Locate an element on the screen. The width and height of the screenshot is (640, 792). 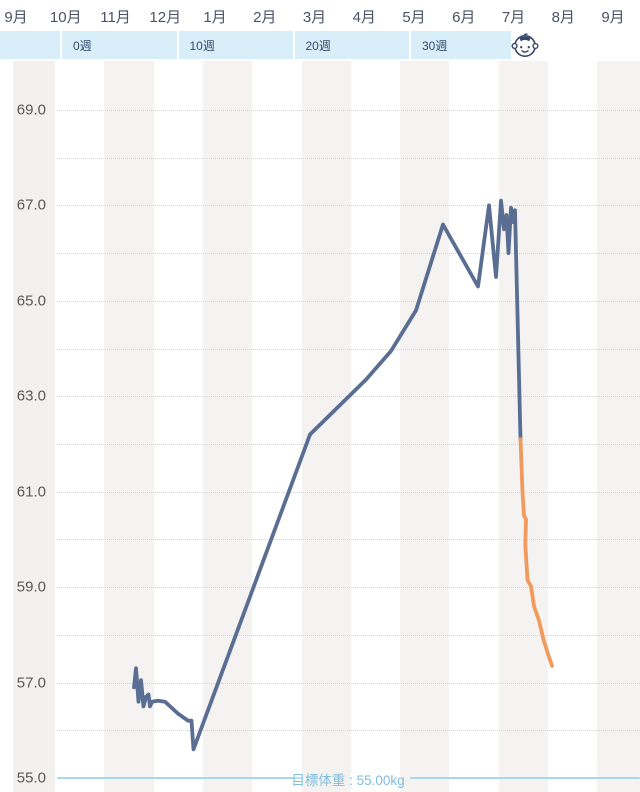
week-label: 10週 is located at coordinates (202, 45).